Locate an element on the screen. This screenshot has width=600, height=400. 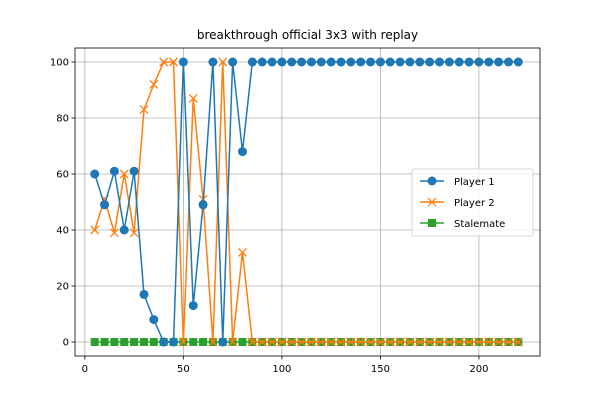
legend-item-stalemate: Stalemate is located at coordinates (462, 224).